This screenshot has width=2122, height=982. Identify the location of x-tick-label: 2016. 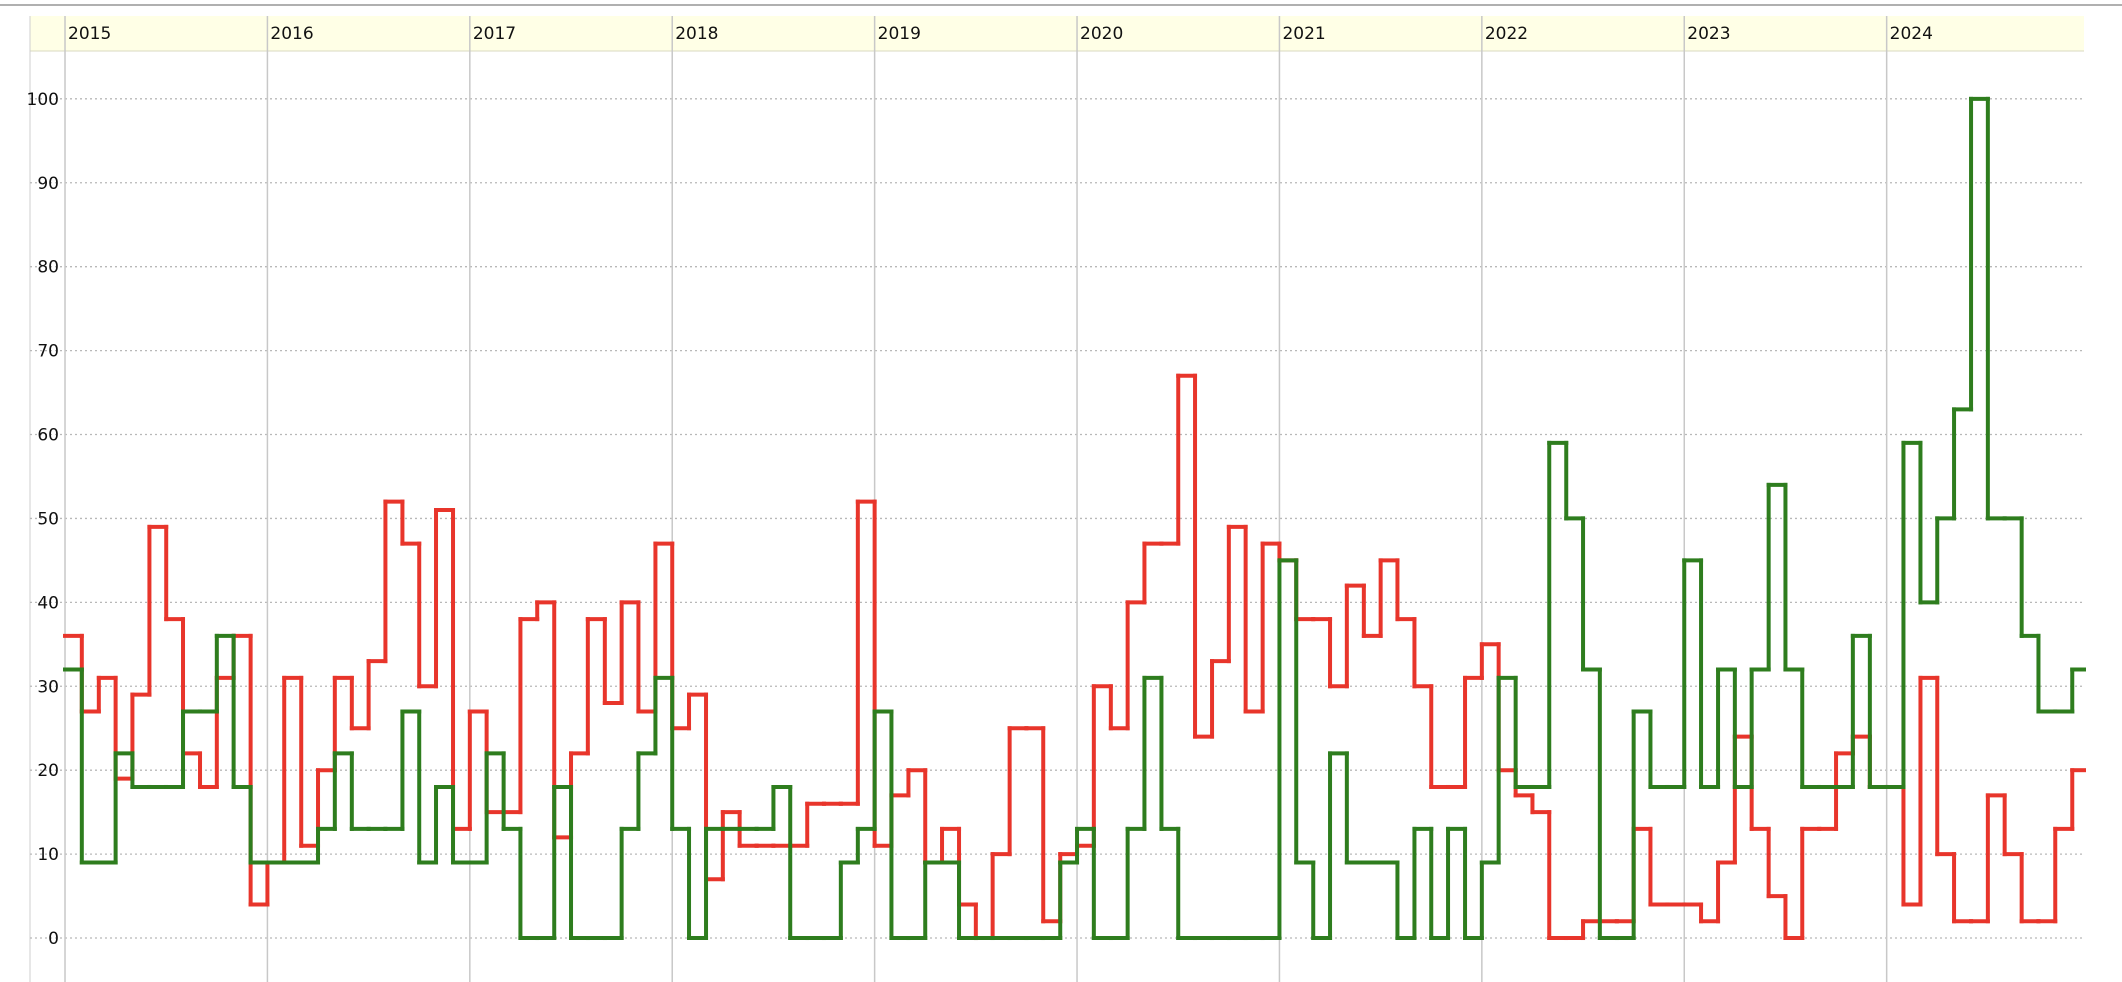
(291, 34).